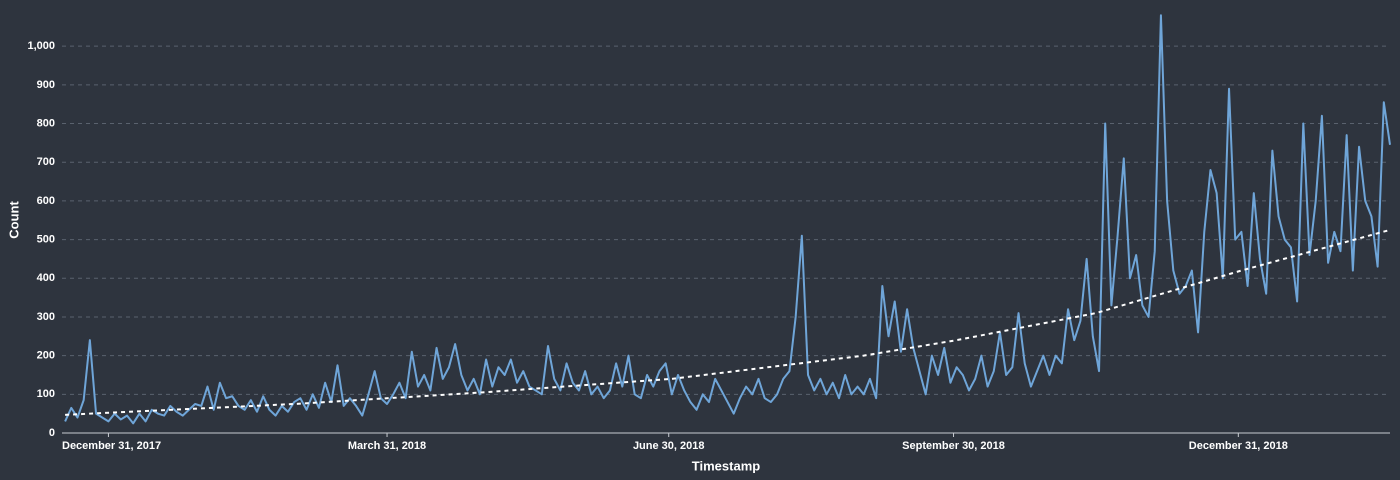 This screenshot has height=480, width=1400. Describe the element at coordinates (46, 278) in the screenshot. I see `y-tick-label: 400` at that location.